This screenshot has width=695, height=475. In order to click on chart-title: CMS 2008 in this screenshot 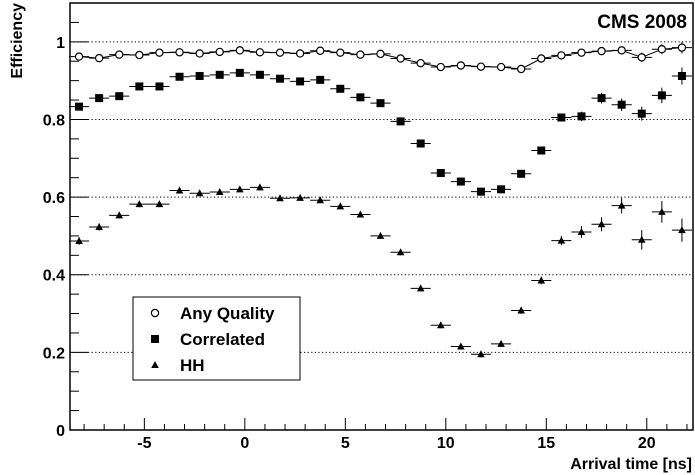, I will do `click(642, 22)`.